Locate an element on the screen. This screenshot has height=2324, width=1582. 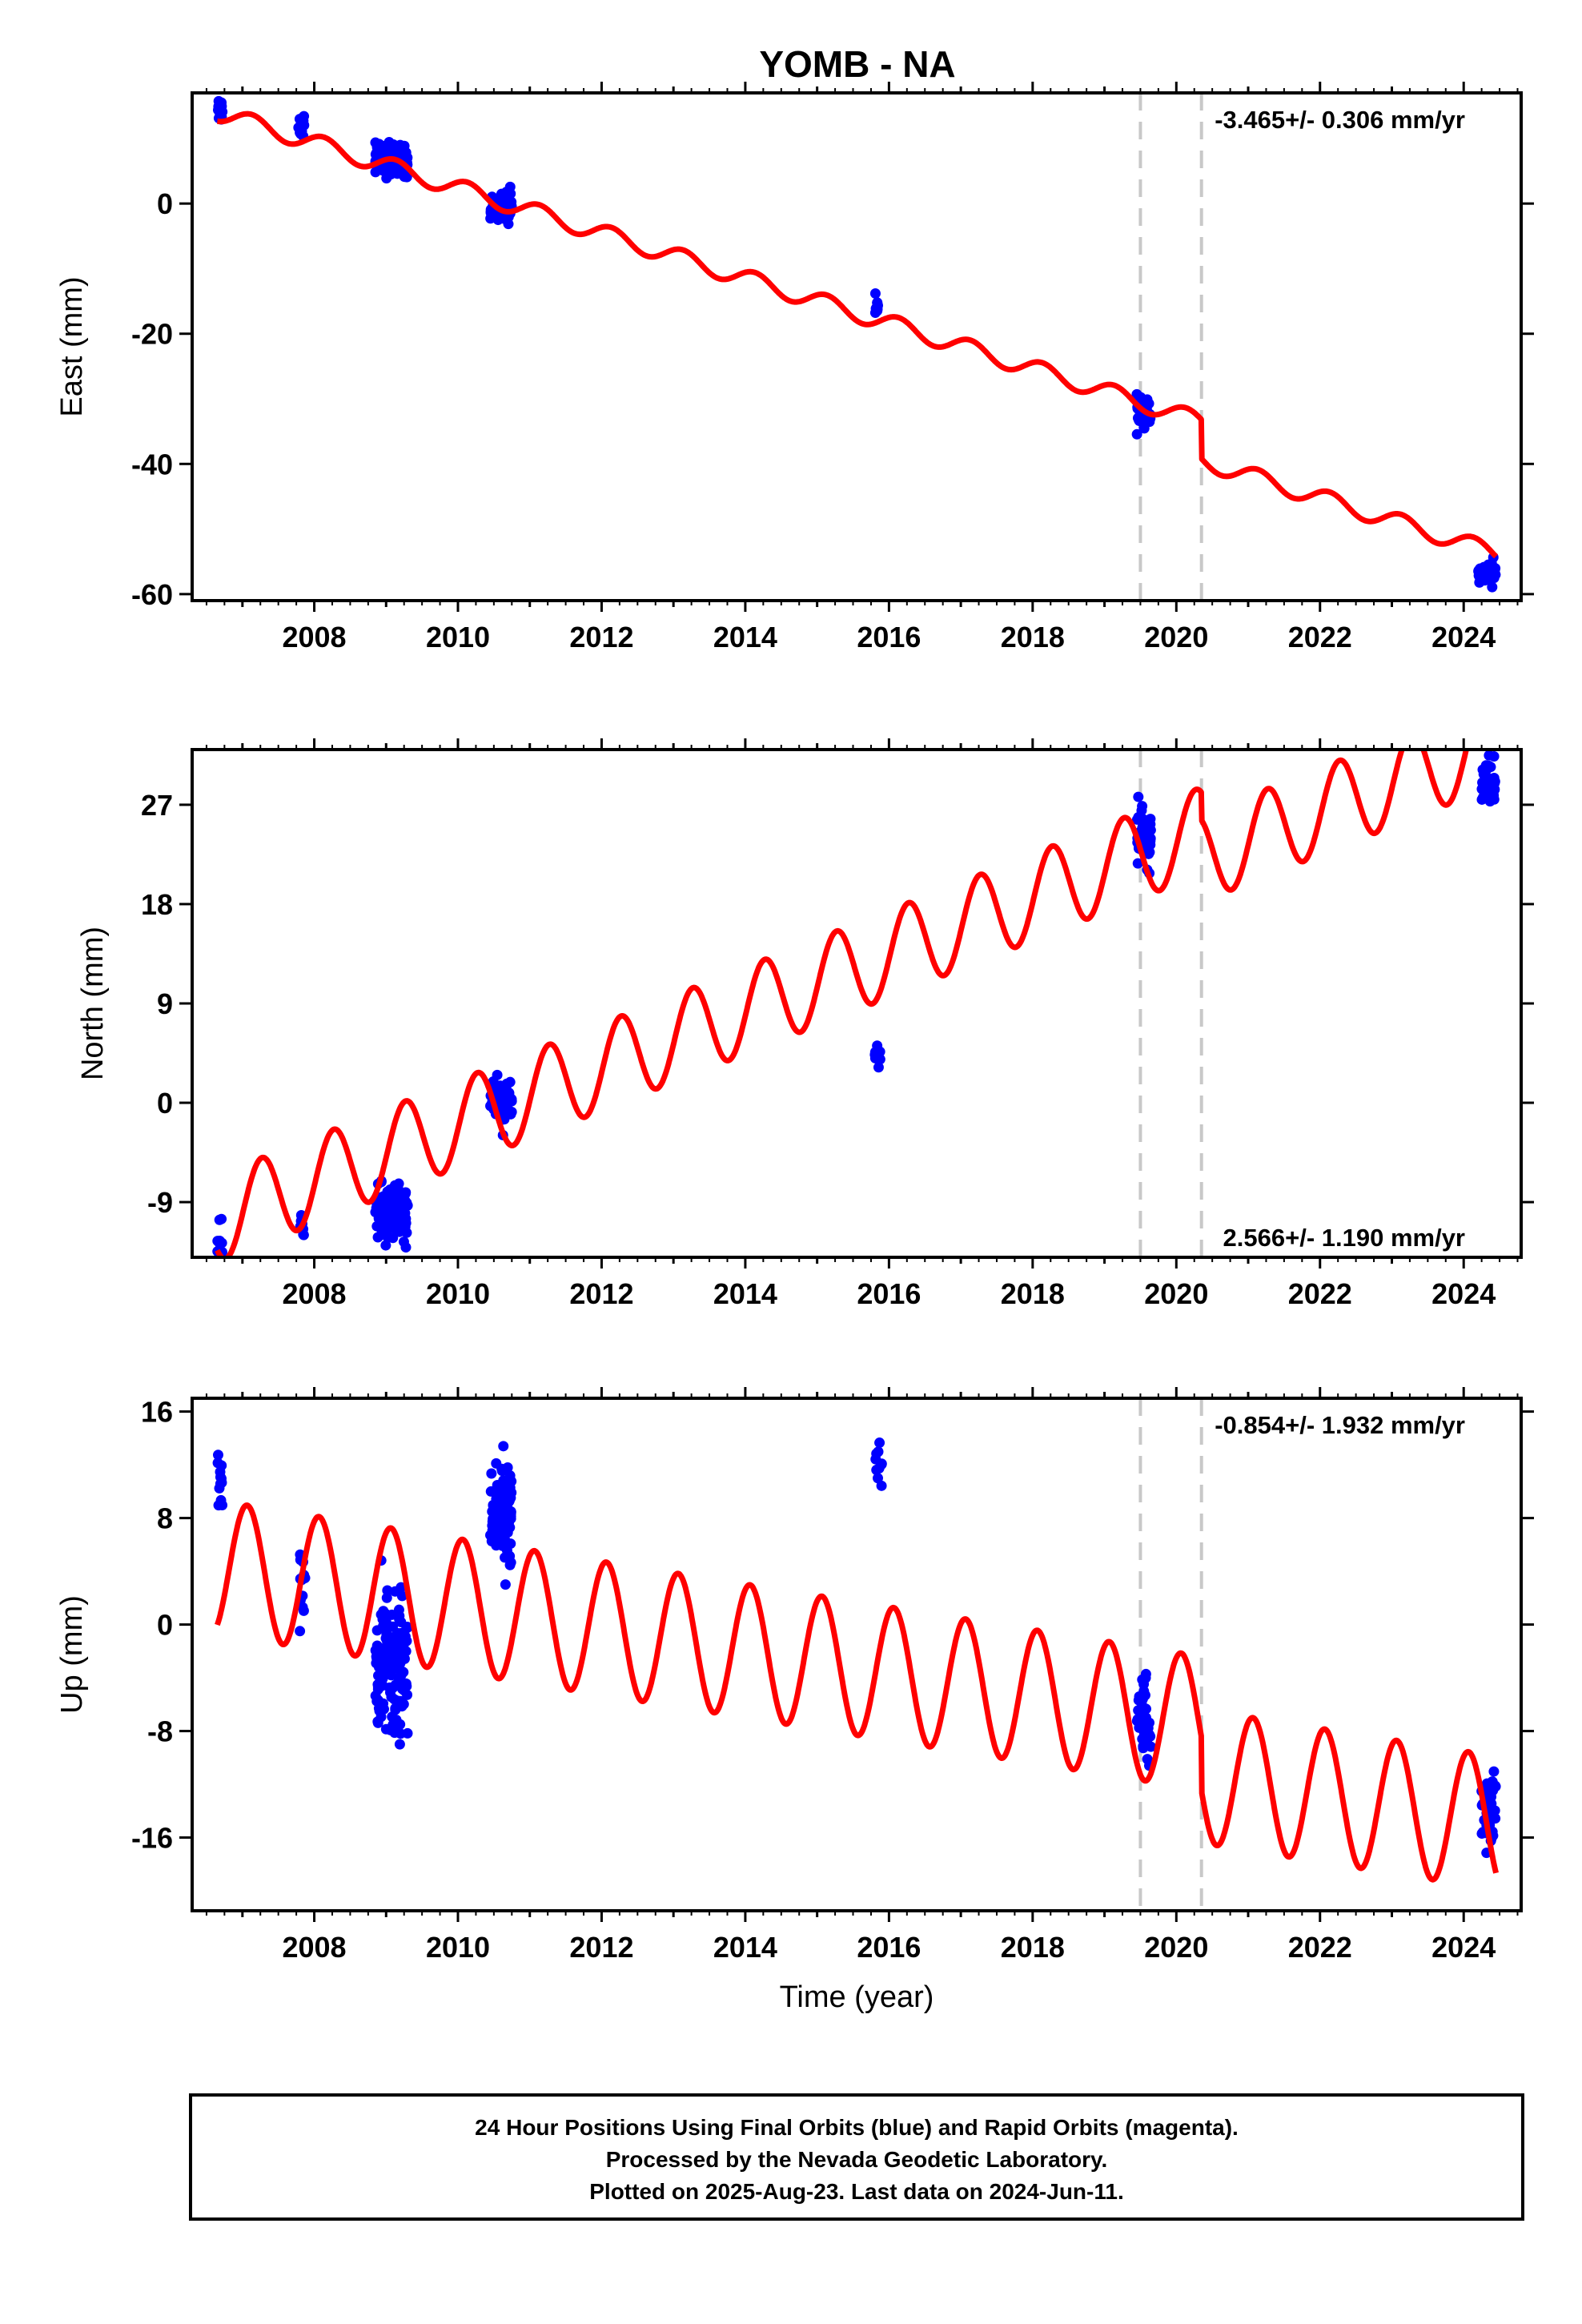
y-axis-label: North (mm) is located at coordinates (93, 1003).